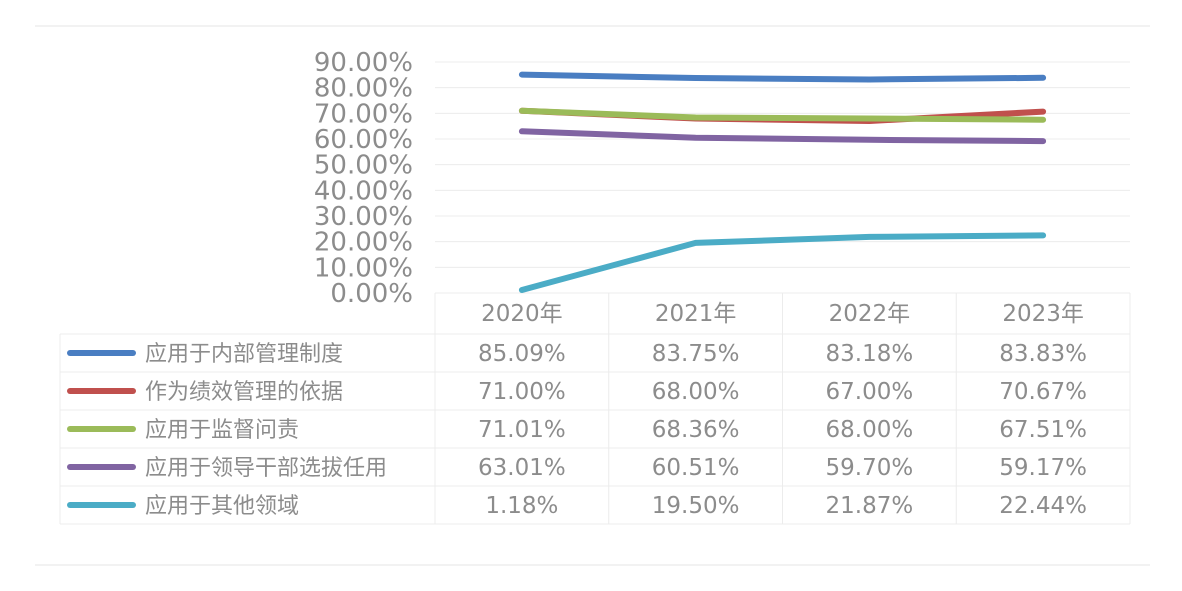  What do you see at coordinates (521, 506) in the screenshot?
I see `data-cell: 1.18%` at bounding box center [521, 506].